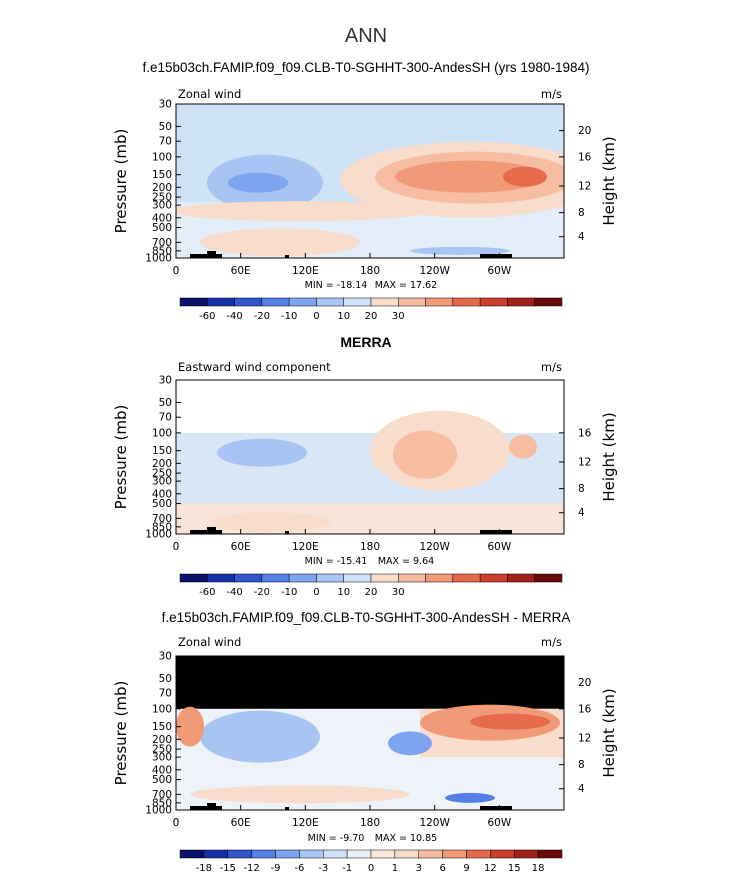  What do you see at coordinates (370, 733) in the screenshot?
I see `contour-field` at bounding box center [370, 733].